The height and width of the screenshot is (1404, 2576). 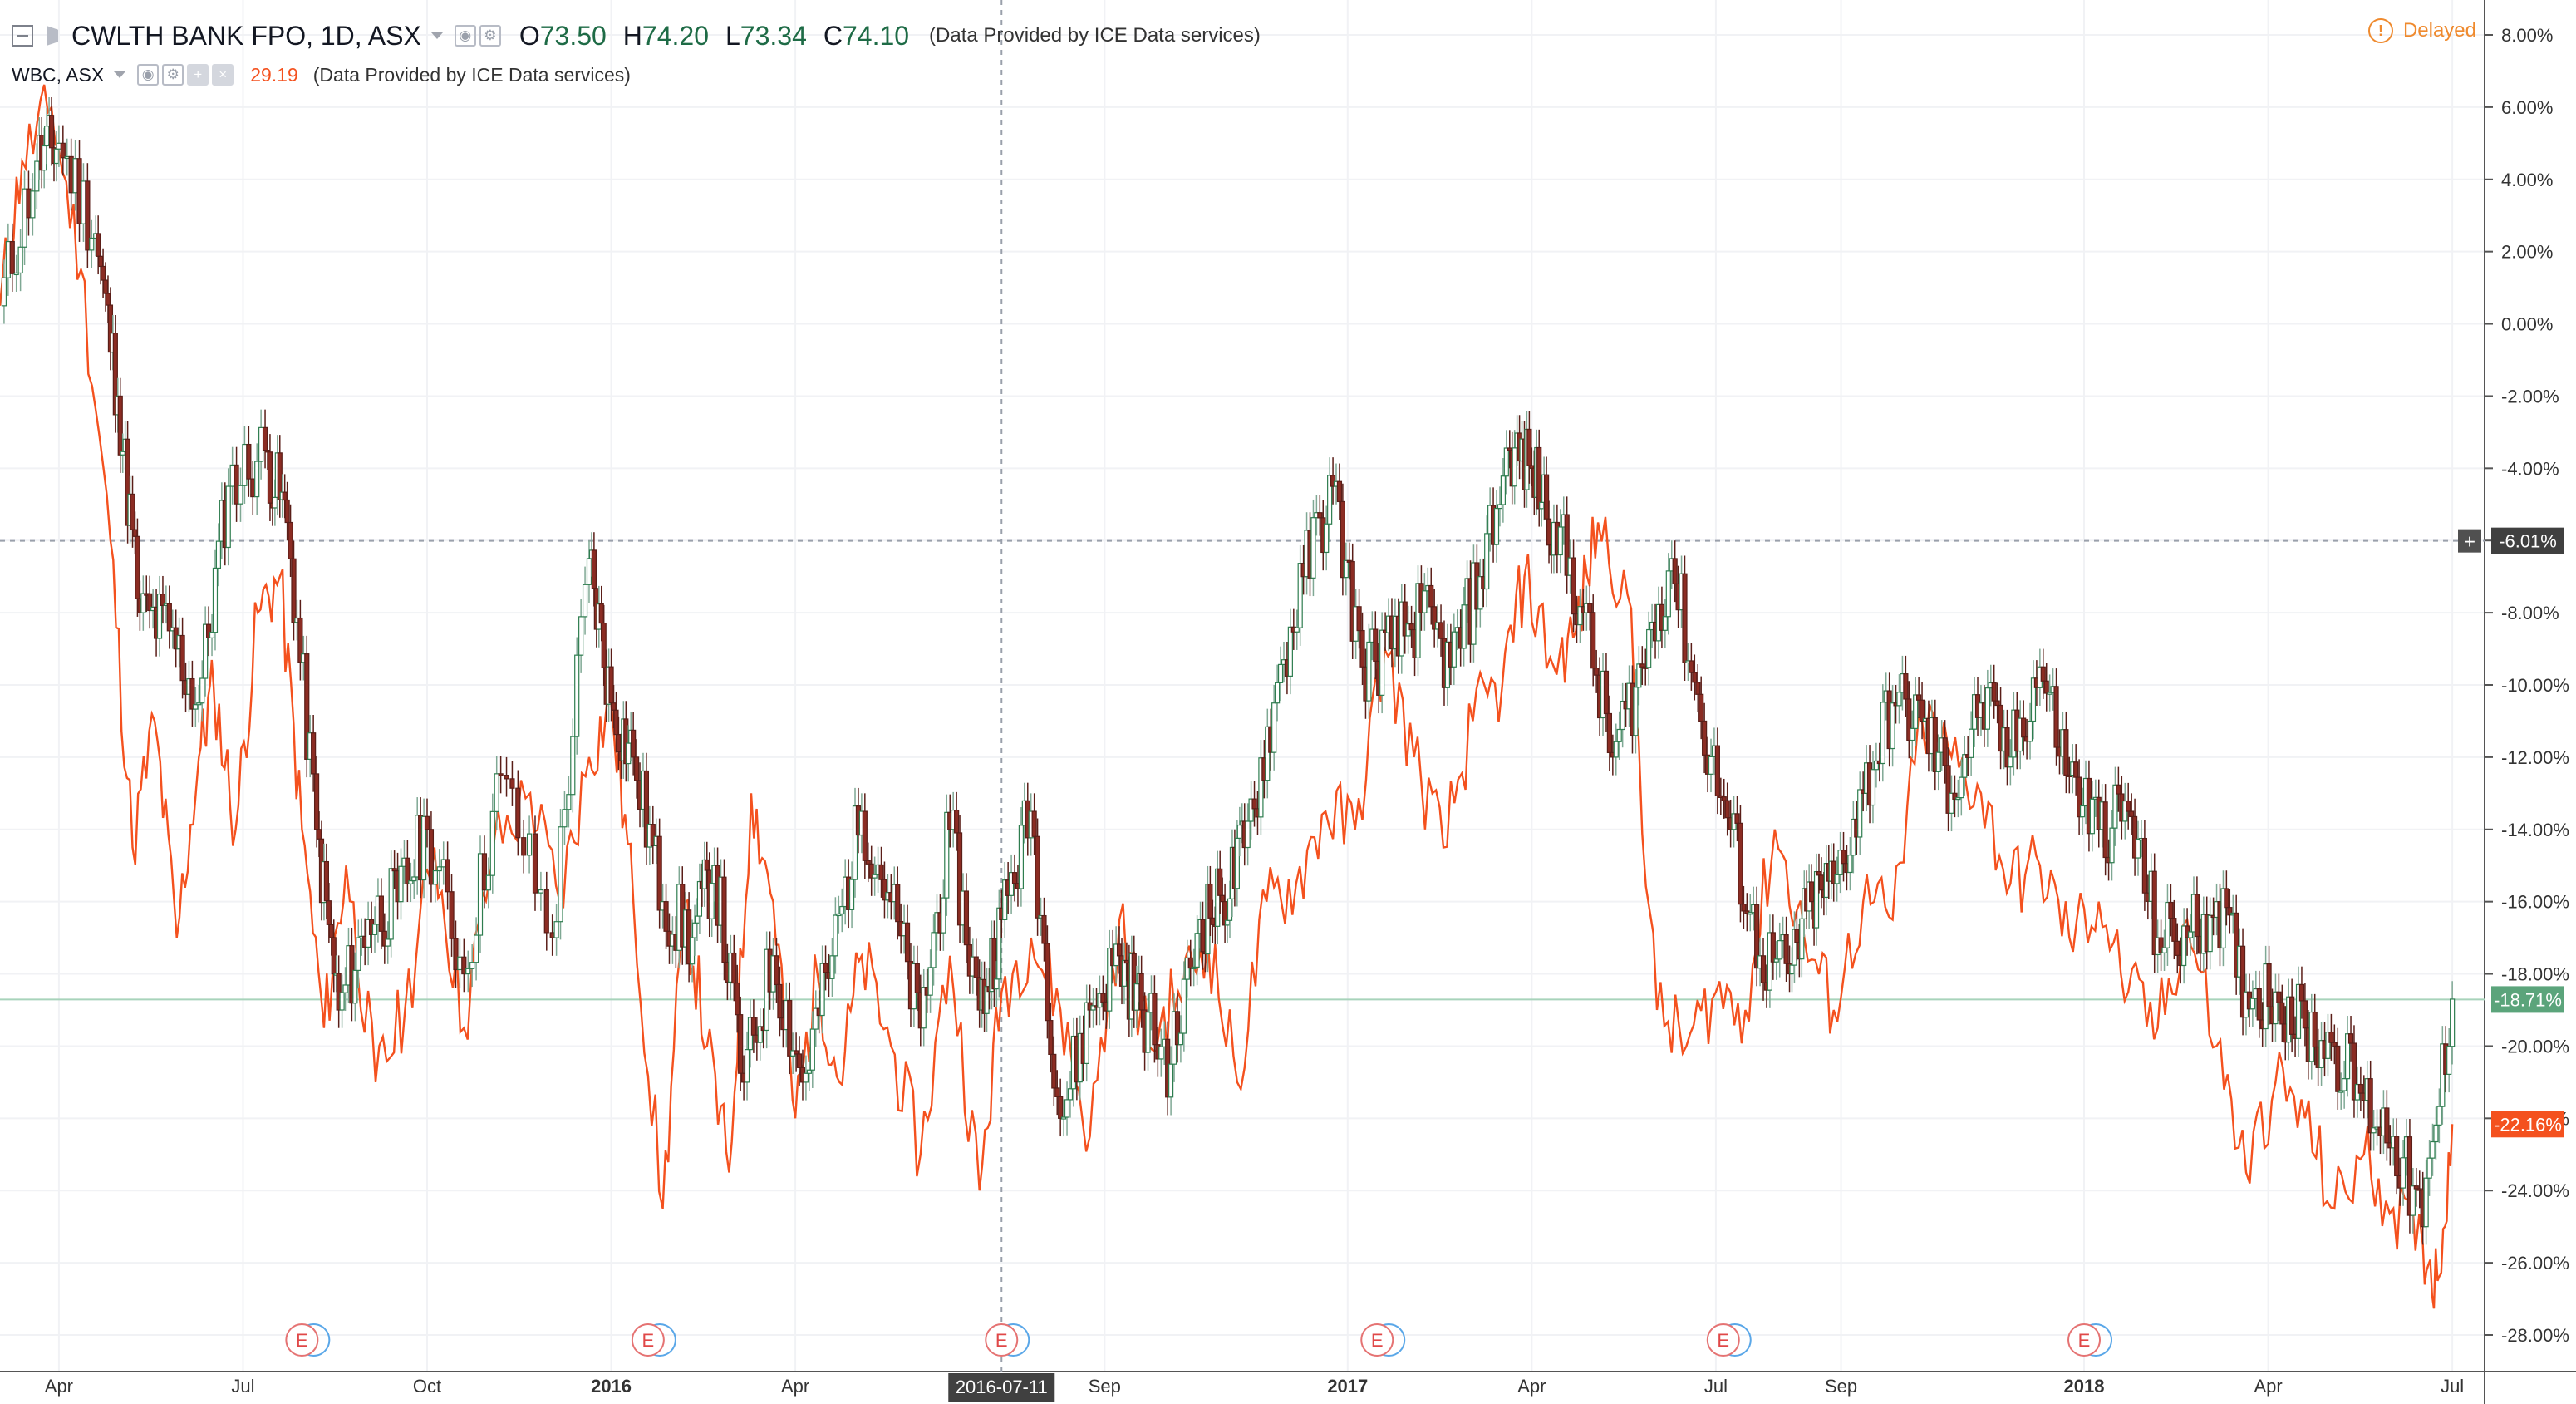 What do you see at coordinates (2452, 1386) in the screenshot?
I see `x-tick-label: Jul` at bounding box center [2452, 1386].